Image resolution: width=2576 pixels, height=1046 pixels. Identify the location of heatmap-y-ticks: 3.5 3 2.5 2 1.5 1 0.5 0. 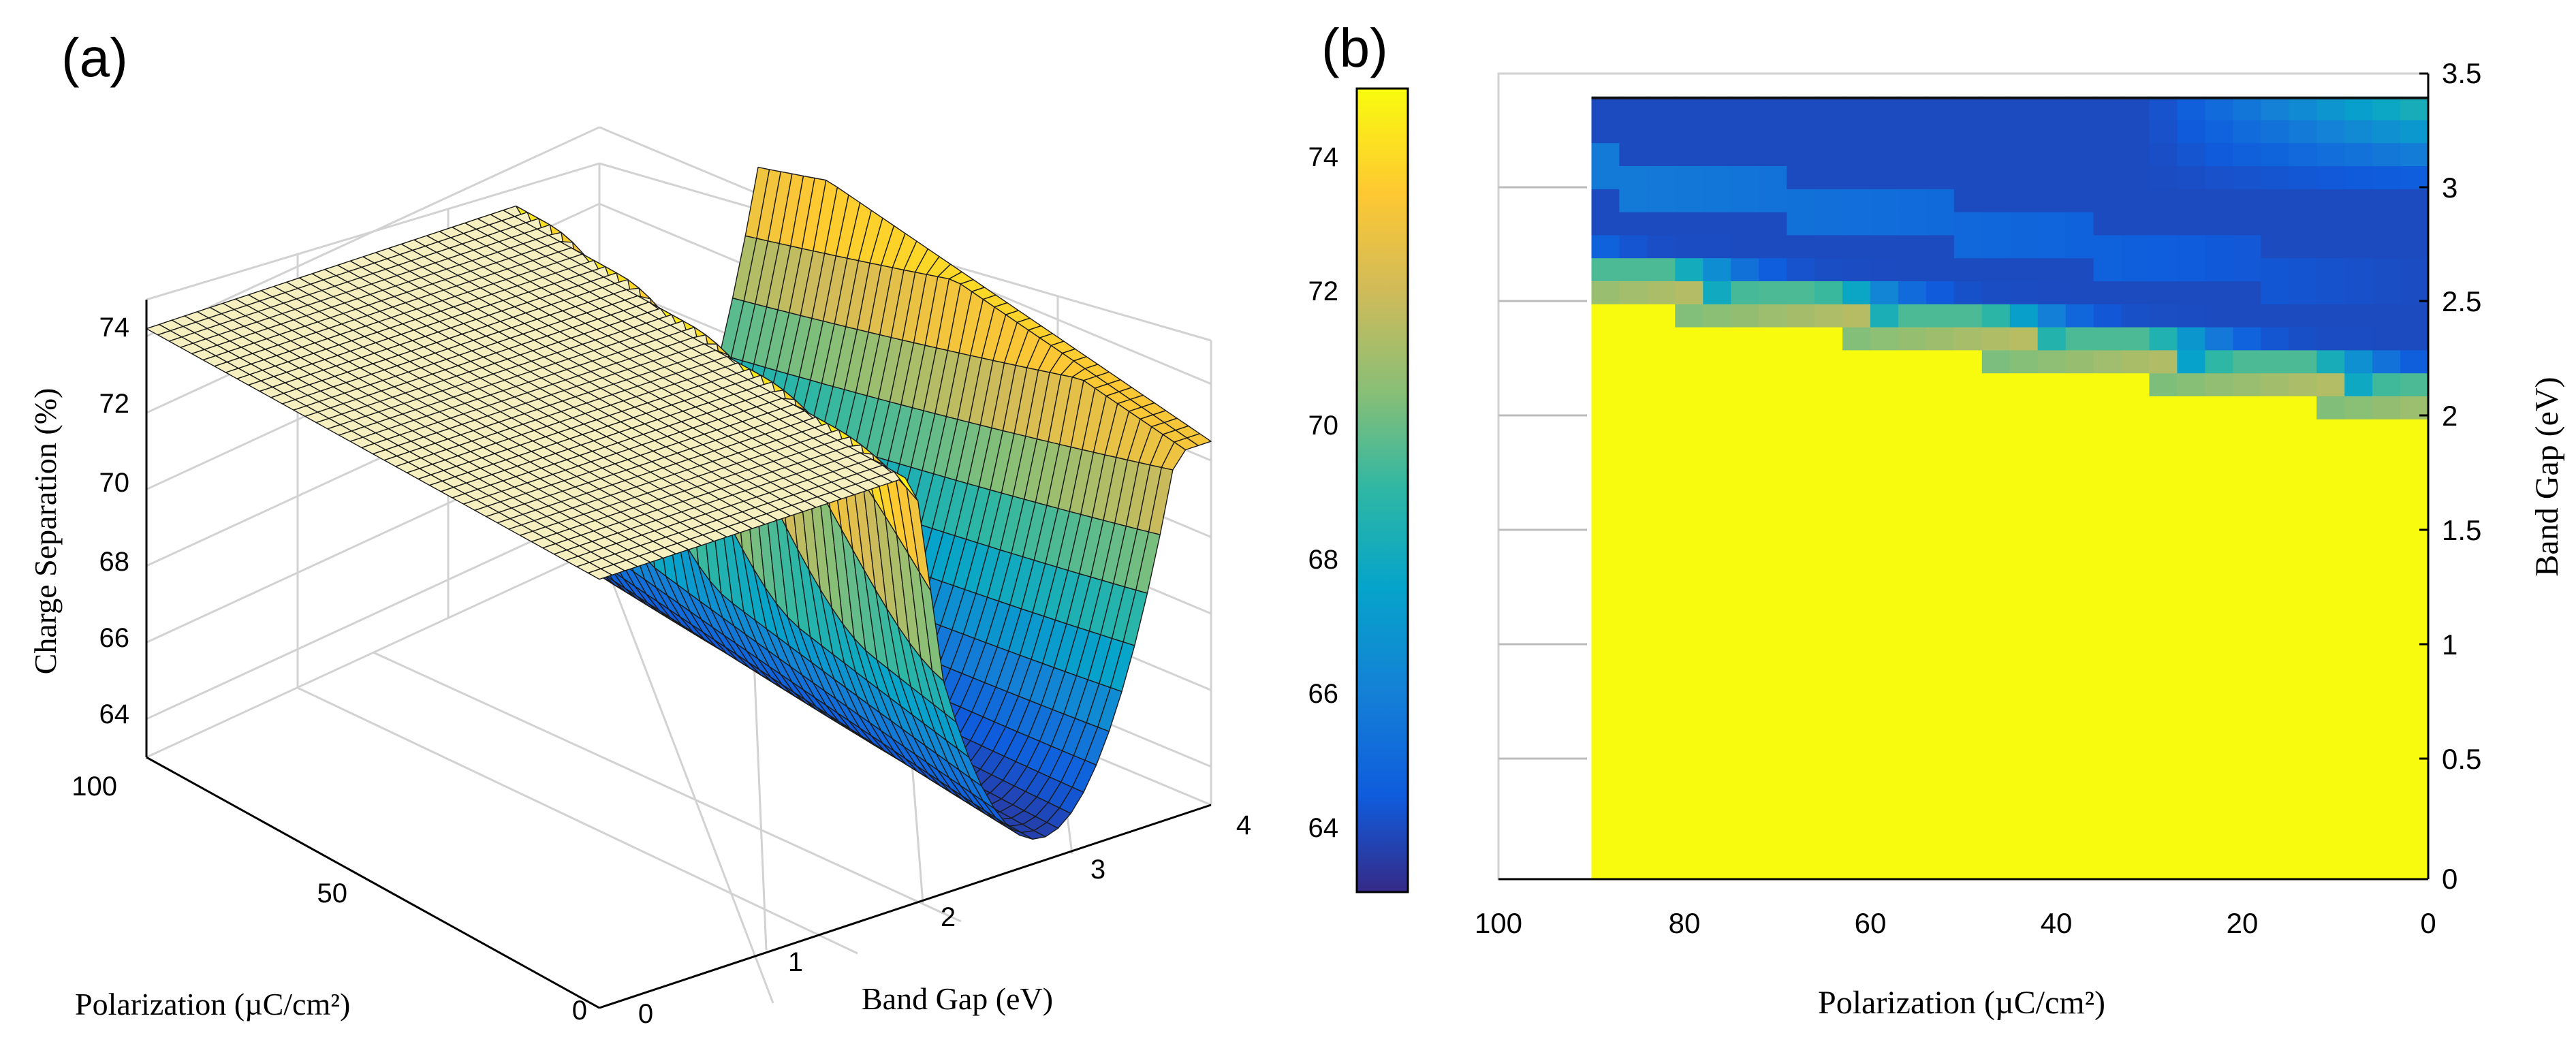
(2461, 476).